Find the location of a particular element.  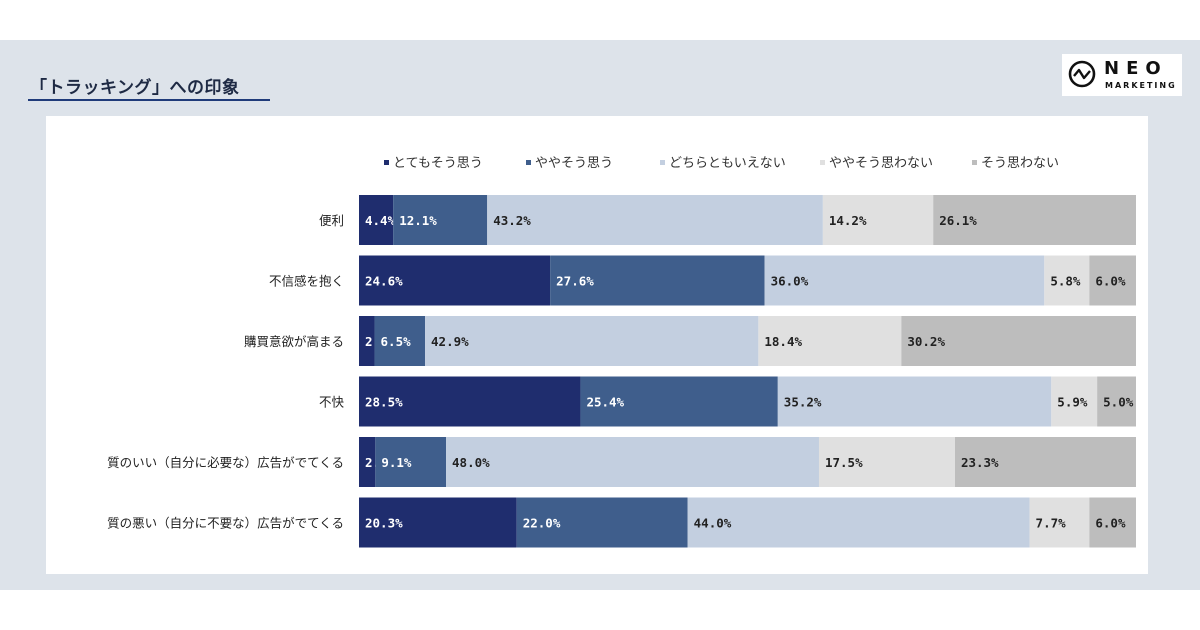

neo-marketing-logo: NEO MARKETING is located at coordinates (1122, 75).